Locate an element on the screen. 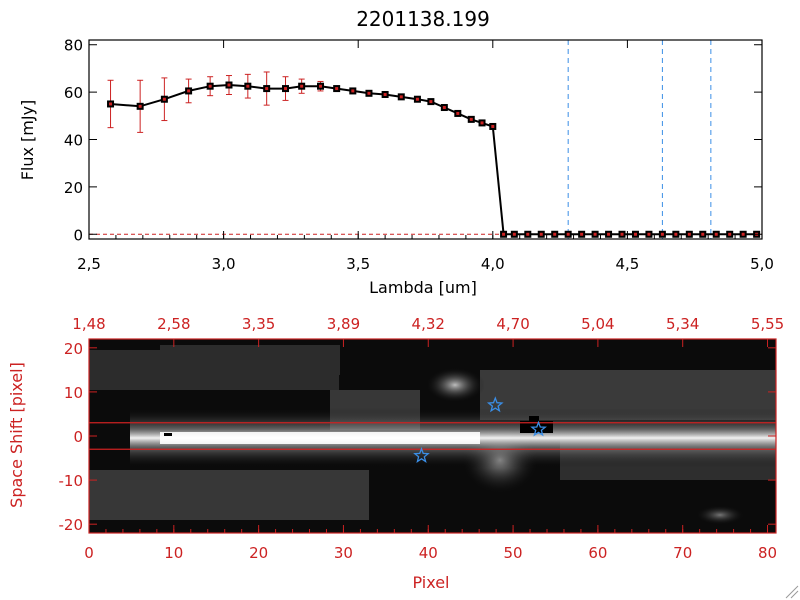 The image size is (800, 600). image-y-tick-label-2: 0 is located at coordinates (78, 437).